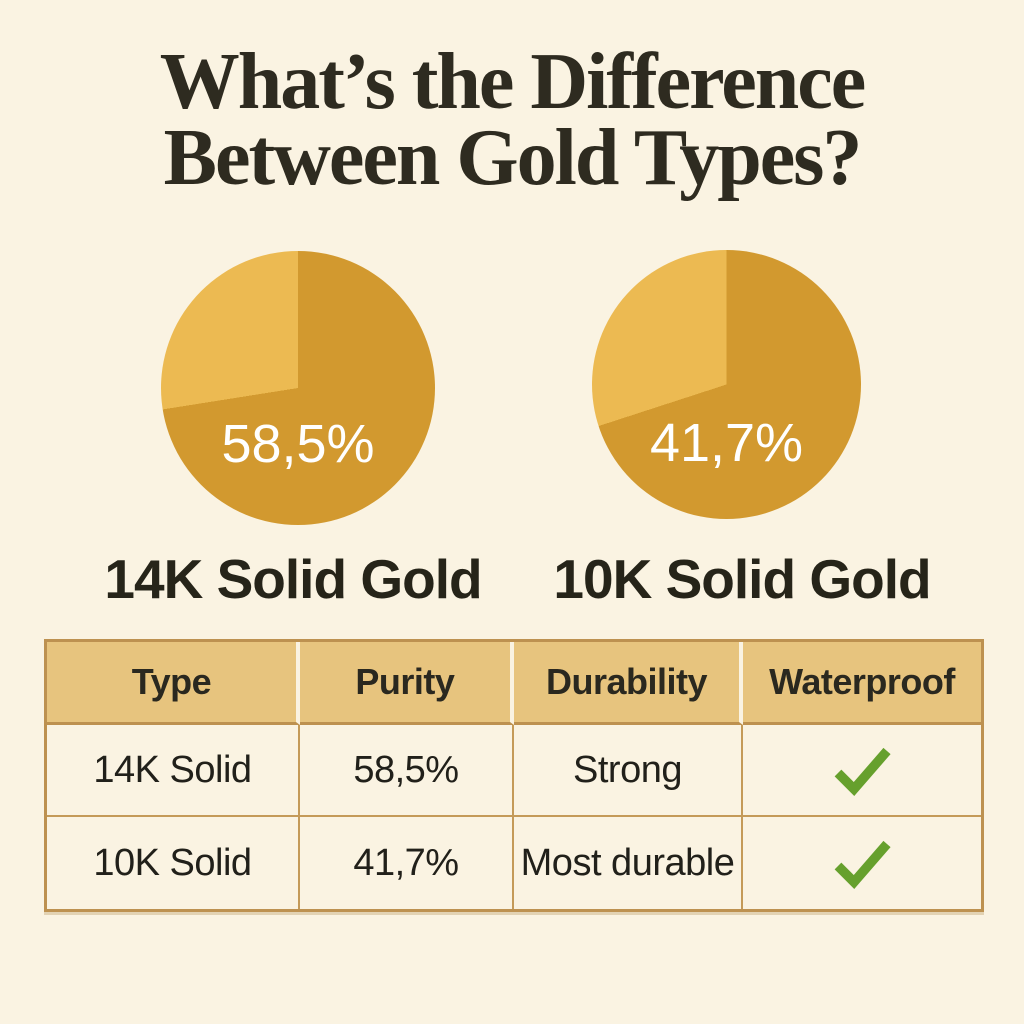 The image size is (1024, 1024). I want to click on table-cell-14k-waterproof, so click(862, 771).